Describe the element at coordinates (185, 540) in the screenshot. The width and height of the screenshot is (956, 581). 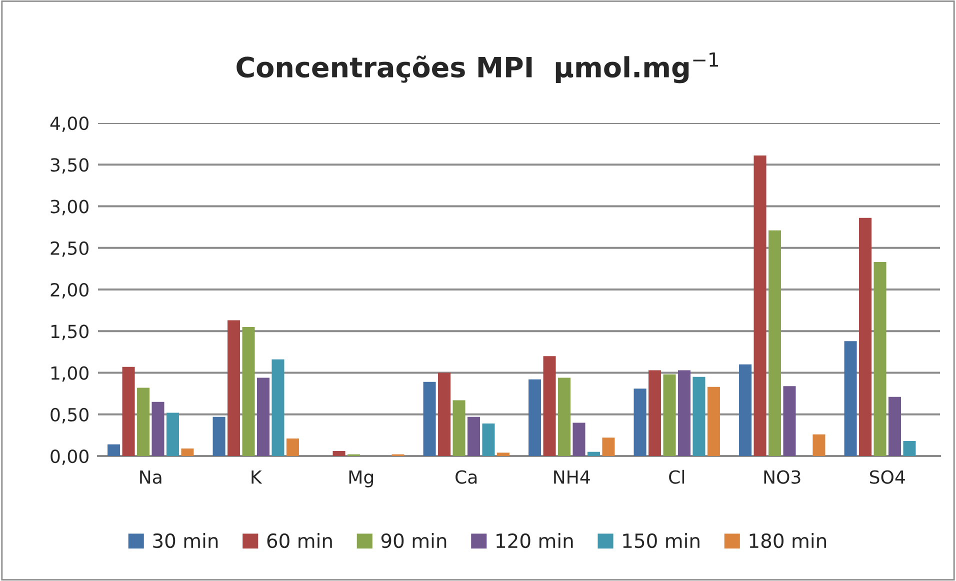
I see `legend-label: 30 min` at that location.